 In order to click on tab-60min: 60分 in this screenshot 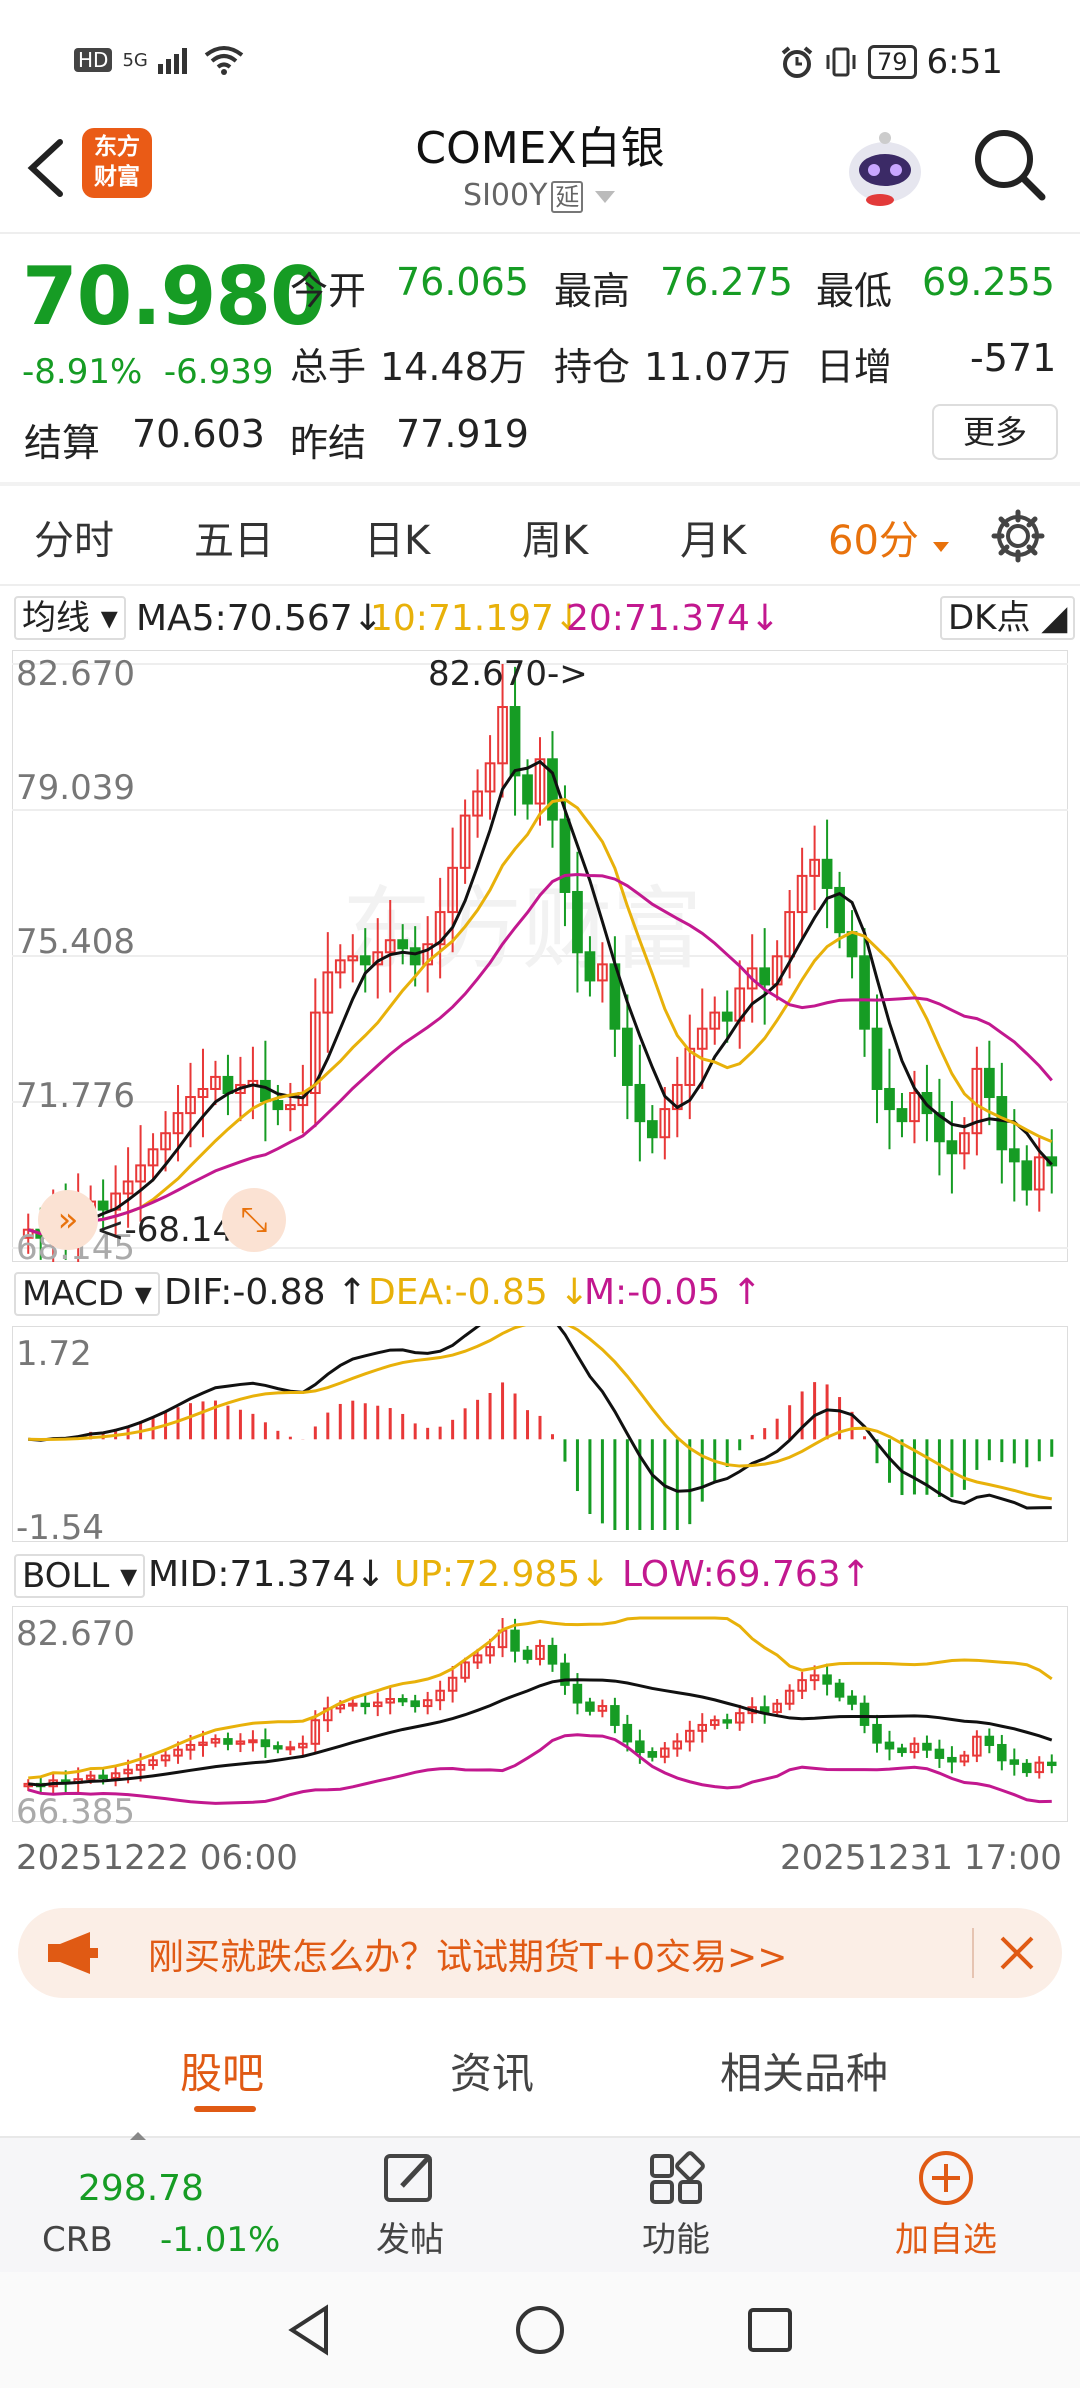, I will do `click(889, 537)`.